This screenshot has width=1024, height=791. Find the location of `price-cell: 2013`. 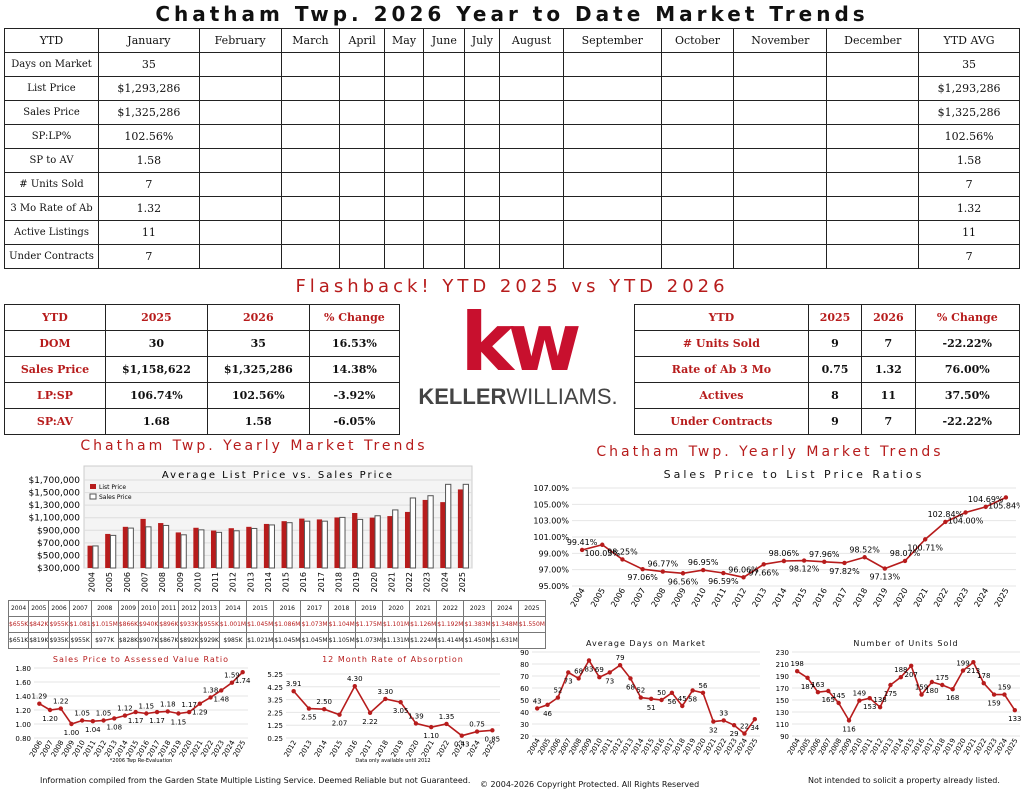

price-cell: 2013 is located at coordinates (209, 608).